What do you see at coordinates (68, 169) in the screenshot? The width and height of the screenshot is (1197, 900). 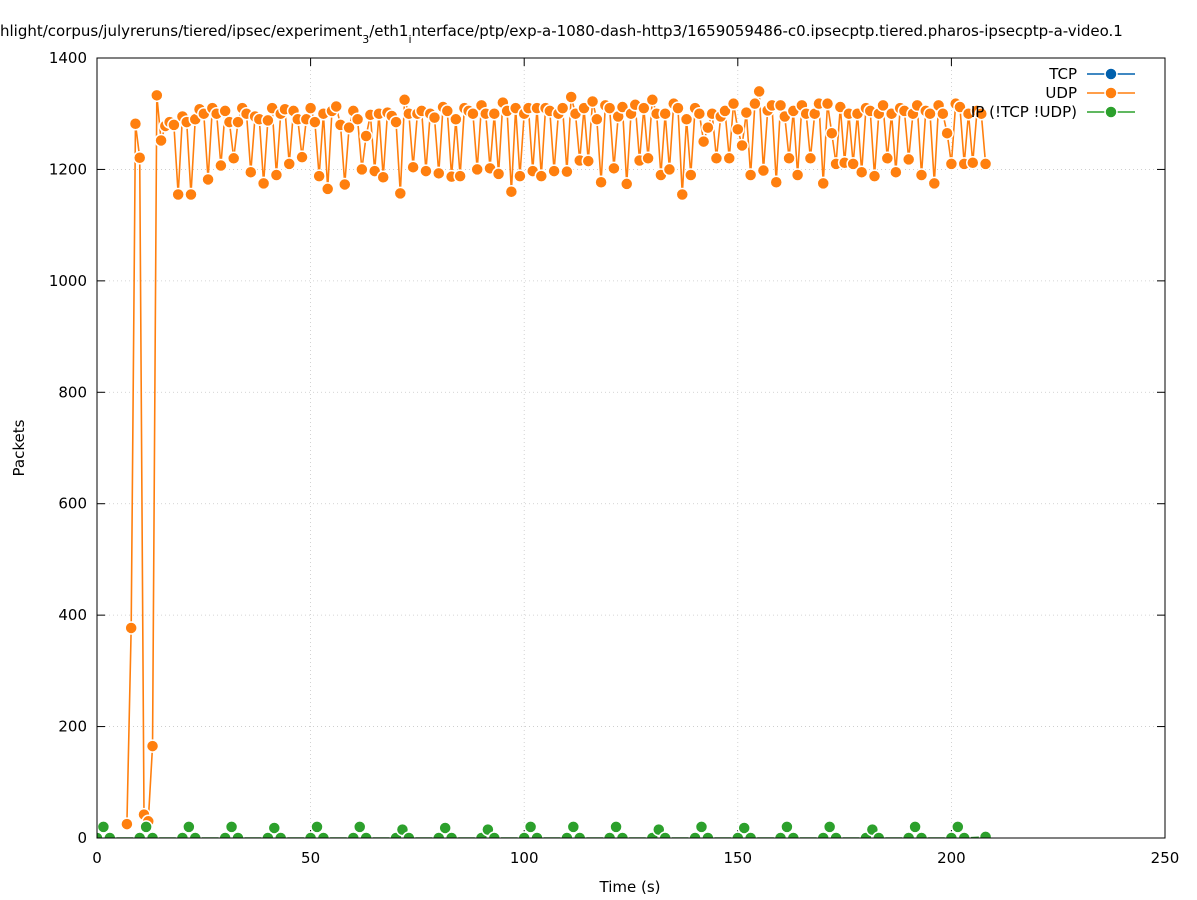 I see `y-tick-label: 1200` at bounding box center [68, 169].